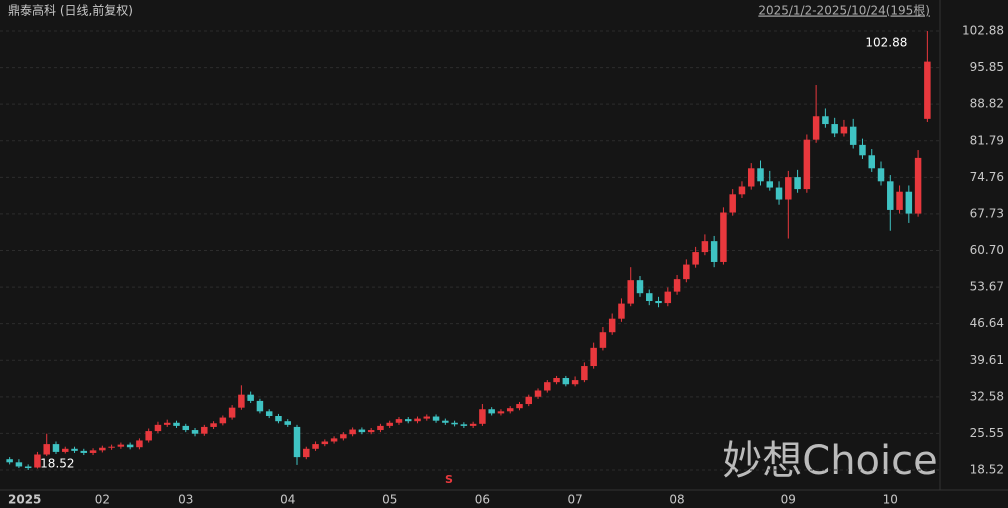 The image size is (1008, 508). I want to click on y-tick-label: 18.52, so click(987, 470).